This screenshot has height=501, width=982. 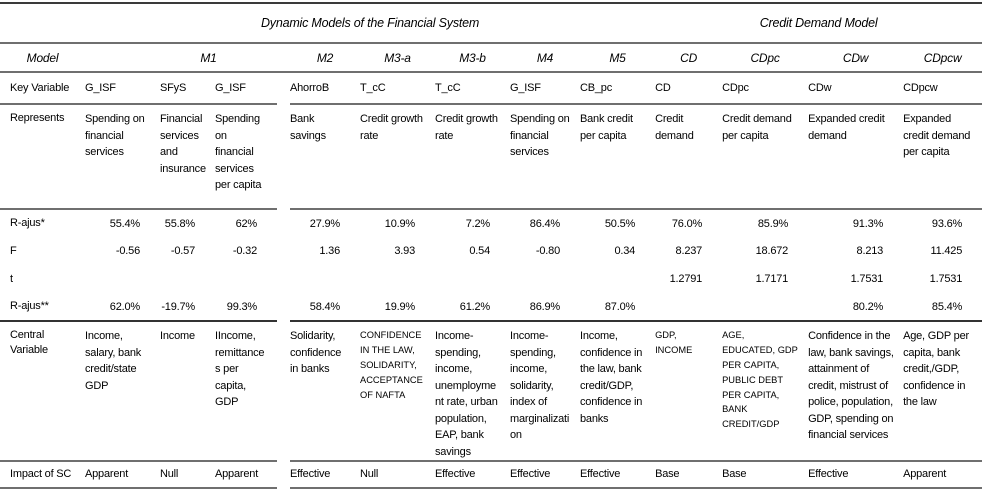 I want to click on table-cell: CB_pc, so click(x=618, y=88).